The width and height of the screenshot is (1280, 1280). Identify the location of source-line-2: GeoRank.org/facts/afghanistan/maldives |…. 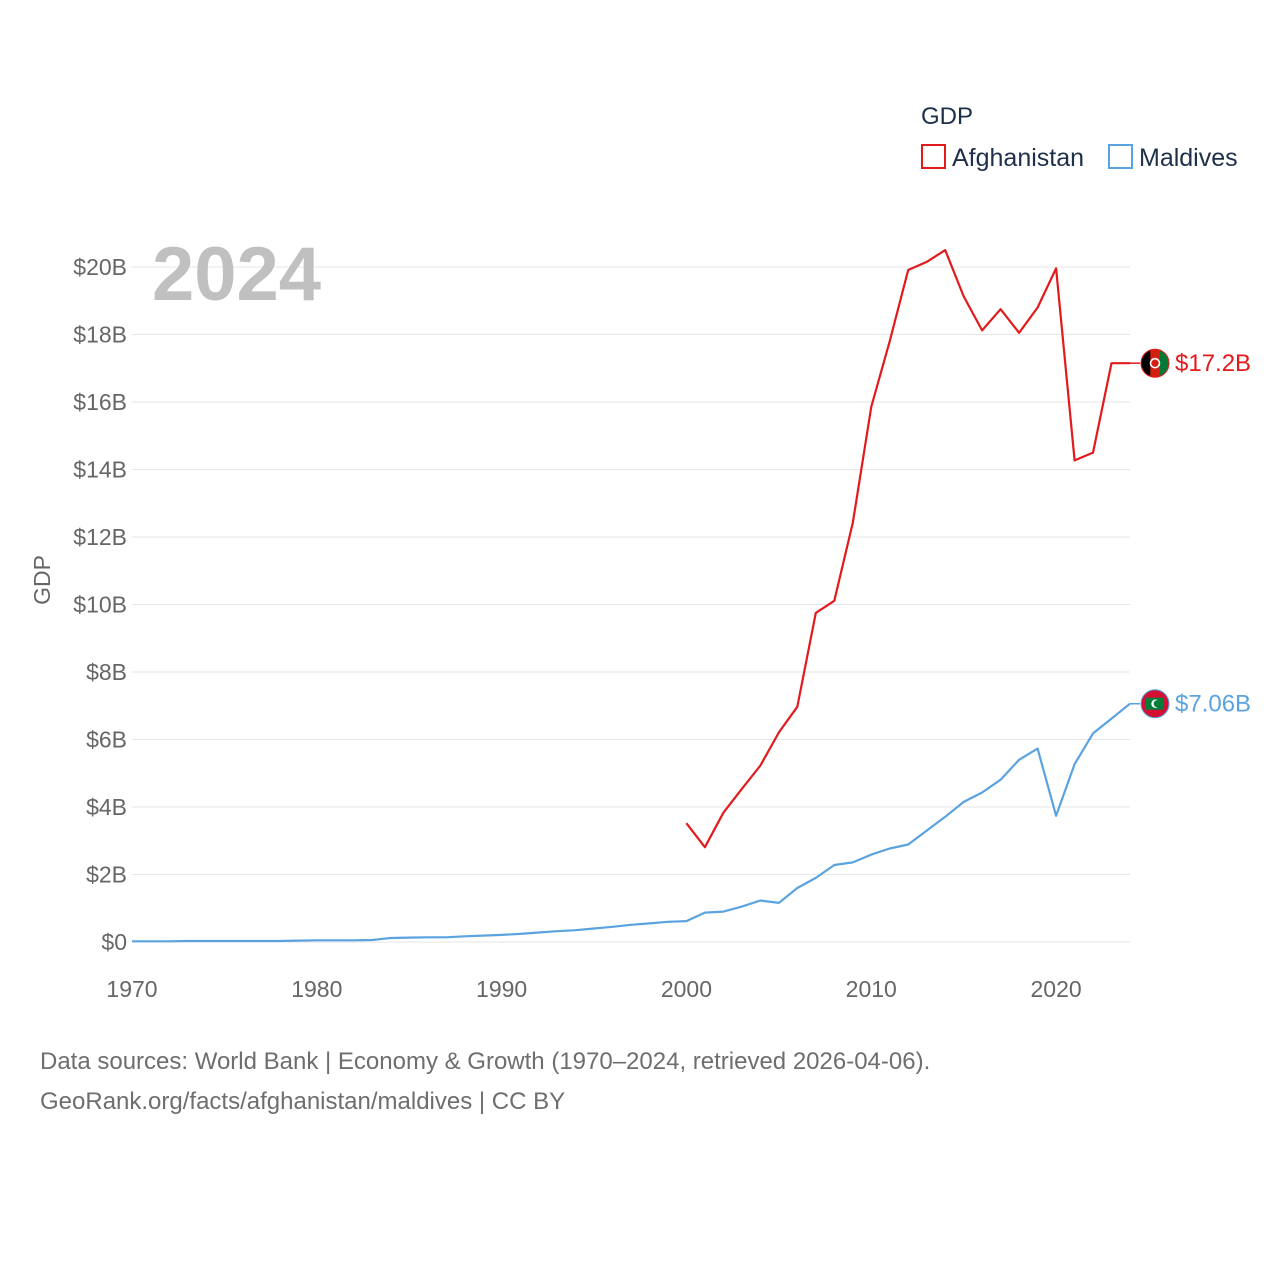
(303, 1101).